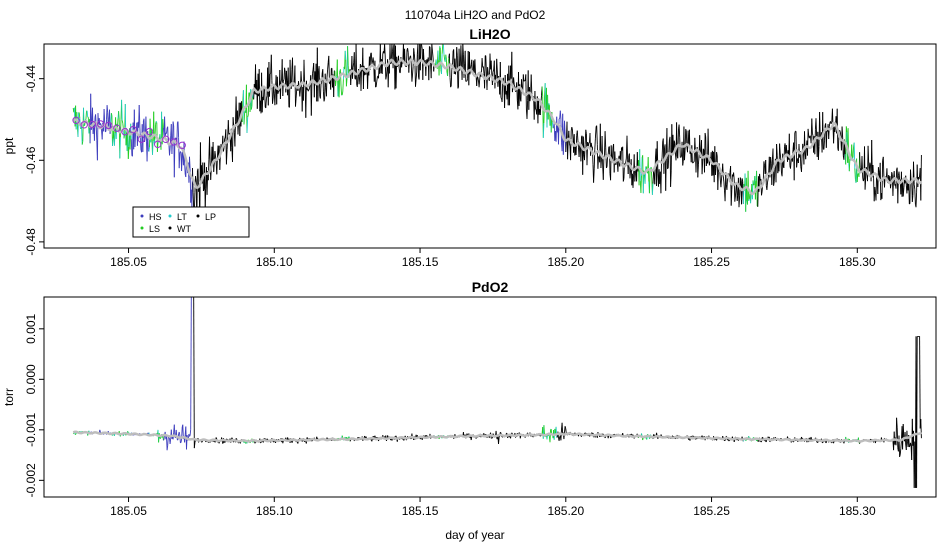 This screenshot has width=950, height=550. What do you see at coordinates (154, 229) in the screenshot?
I see `legend-label-ls: LS` at bounding box center [154, 229].